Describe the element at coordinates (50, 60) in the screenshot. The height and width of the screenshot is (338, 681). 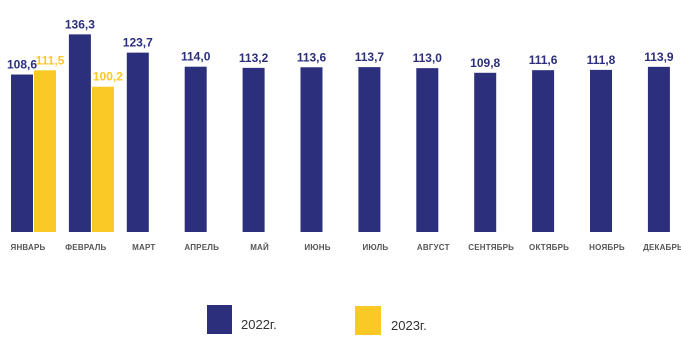
I see `value-label-2023-0: 111,5` at that location.